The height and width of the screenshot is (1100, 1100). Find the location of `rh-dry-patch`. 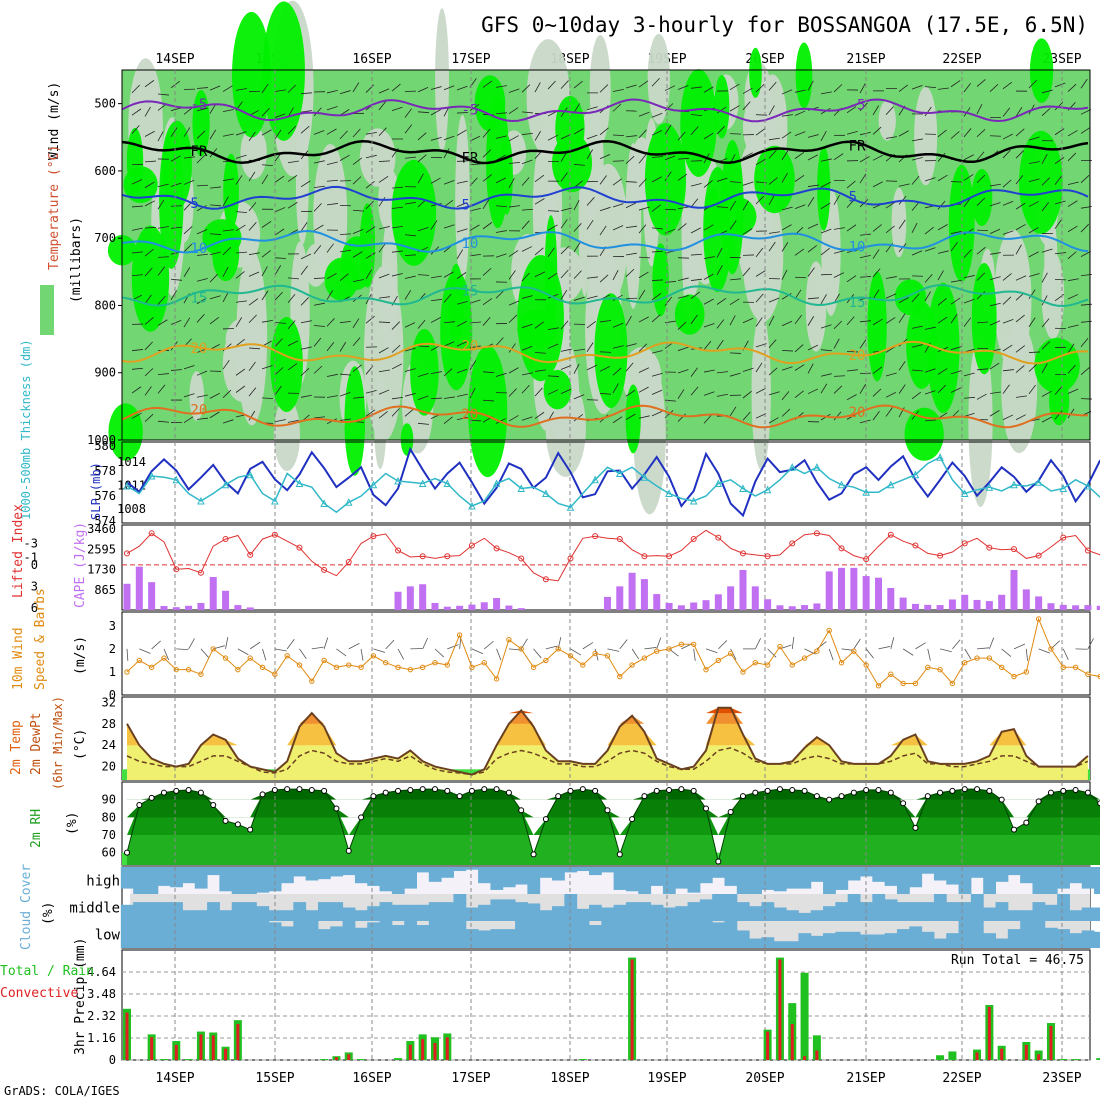

rh-dry-patch is located at coordinates (1053, 295).